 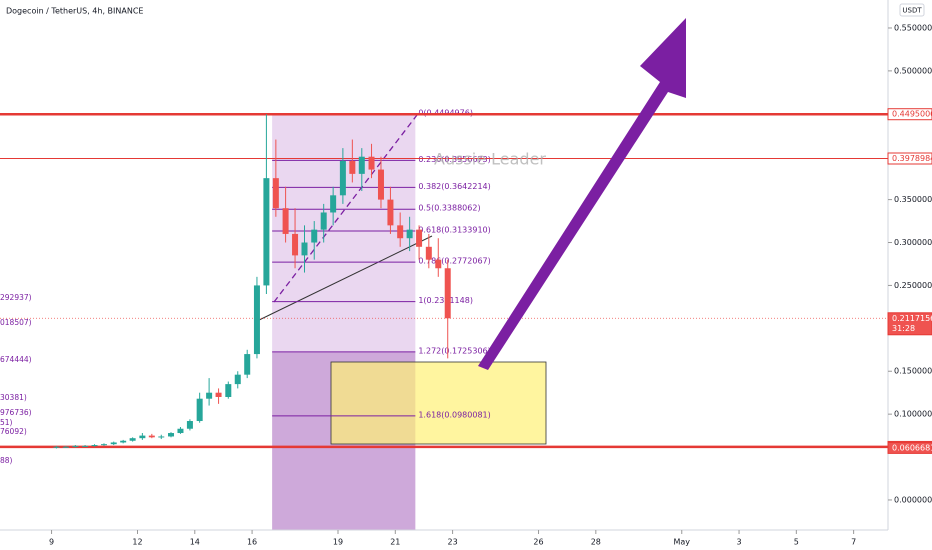 What do you see at coordinates (6, 422) in the screenshot?
I see `left-label: 51)` at bounding box center [6, 422].